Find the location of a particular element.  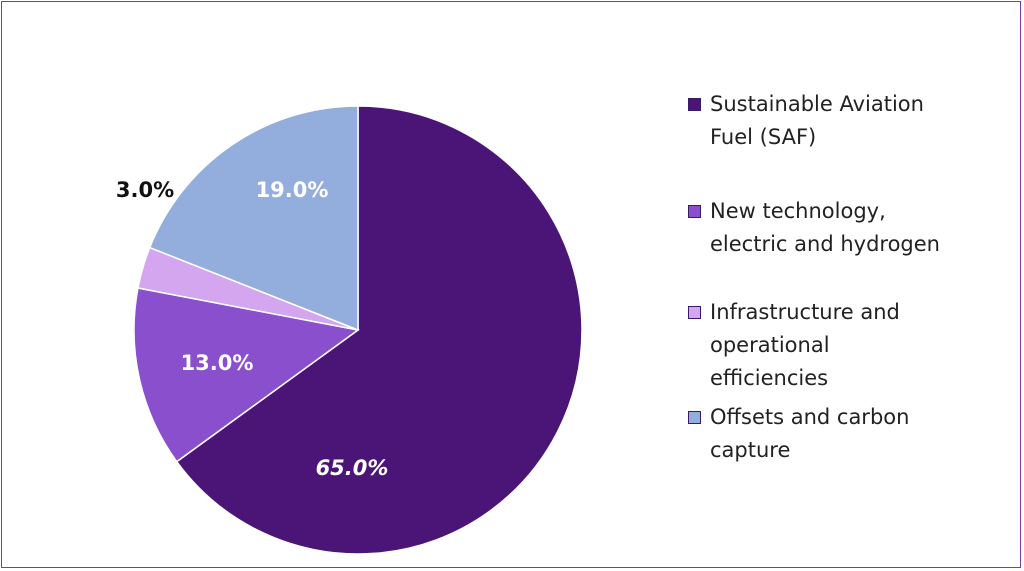

legend-swatch-offsets is located at coordinates (694, 417).